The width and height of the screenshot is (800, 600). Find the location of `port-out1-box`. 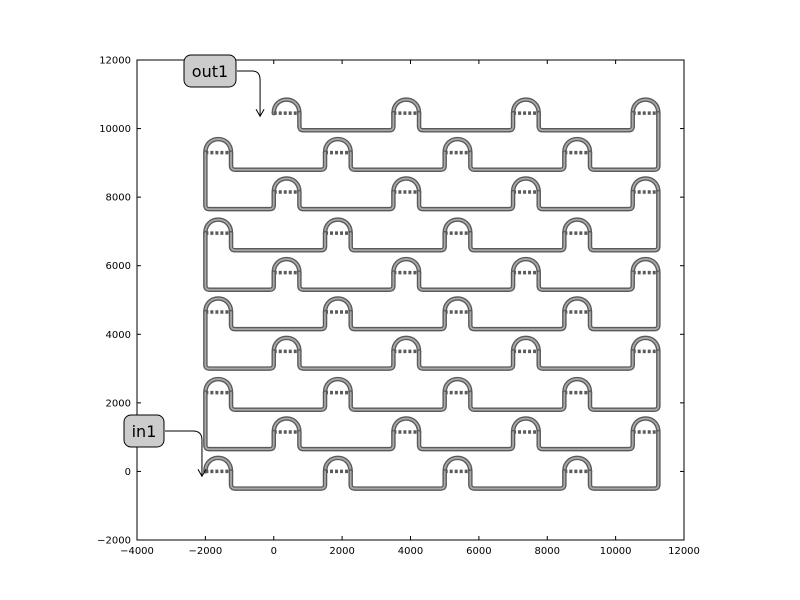

port-out1-box is located at coordinates (210, 71).